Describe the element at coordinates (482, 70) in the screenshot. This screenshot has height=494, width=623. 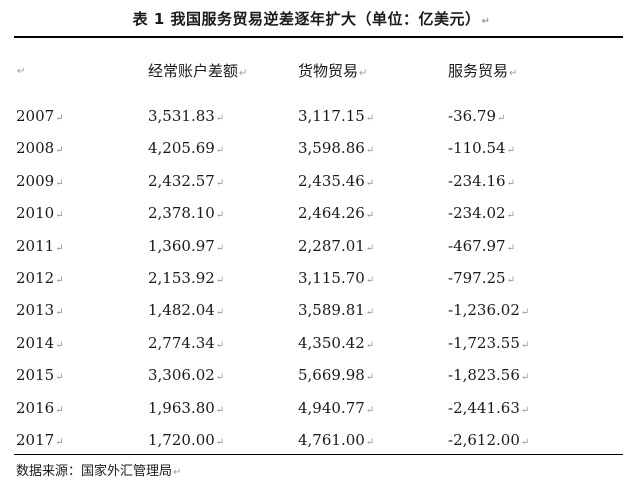
I see `header-services-trade: 服务贸易↵` at that location.